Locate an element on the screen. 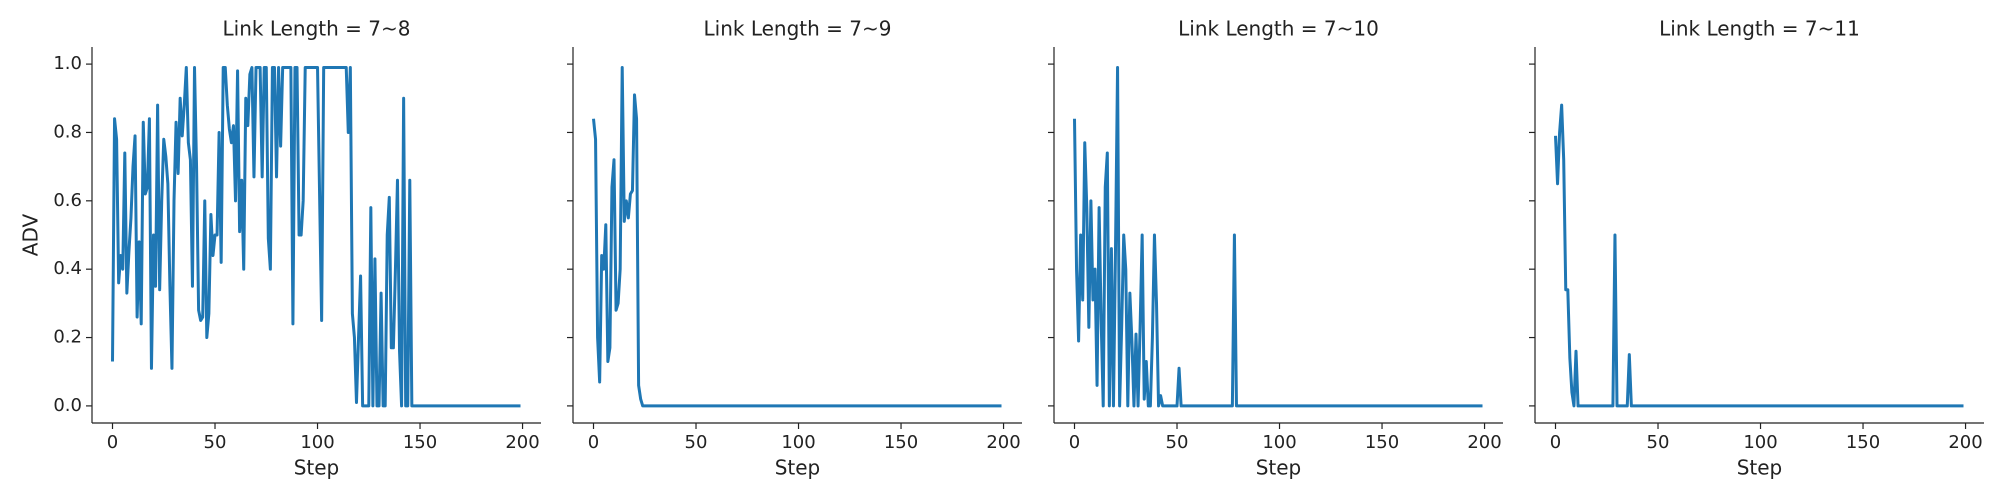 This screenshot has height=500, width=2000. y-tick-label: 0.8 is located at coordinates (67, 131).